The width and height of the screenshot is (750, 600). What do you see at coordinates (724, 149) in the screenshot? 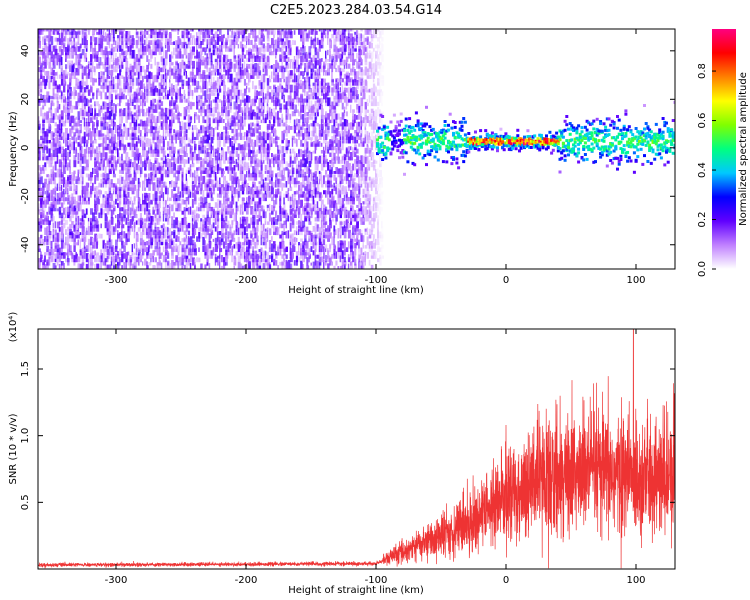
I see `colorbar` at bounding box center [724, 149].